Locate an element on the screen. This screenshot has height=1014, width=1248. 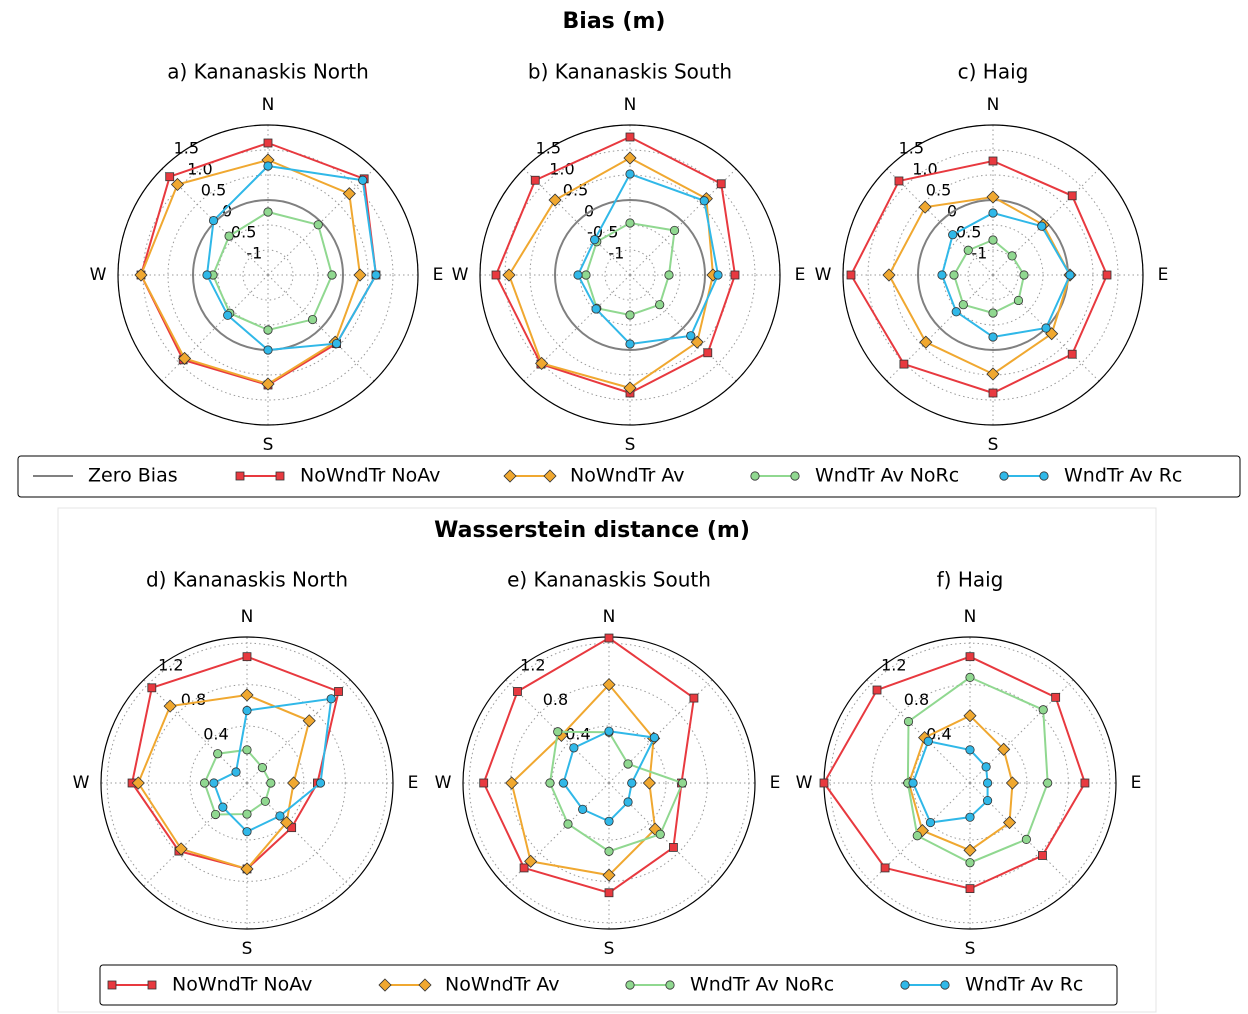
legend-label: NoWndTr NoAv is located at coordinates (370, 476).